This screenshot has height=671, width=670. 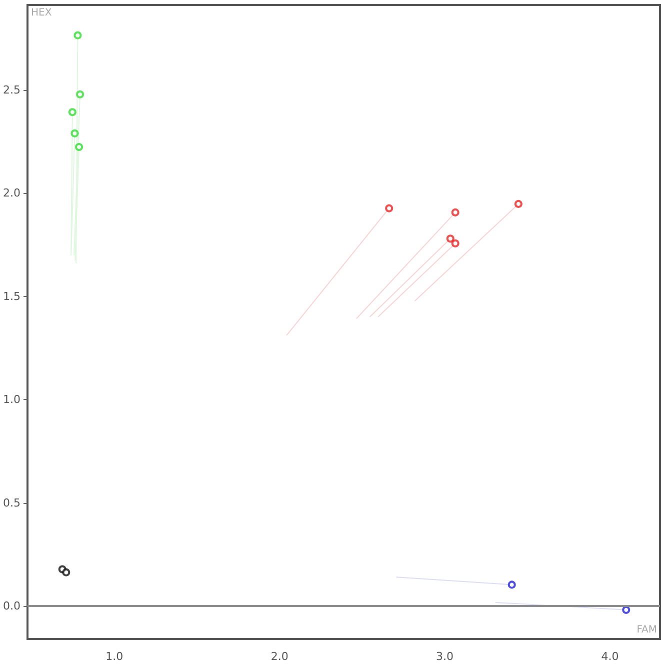 What do you see at coordinates (11, 90) in the screenshot?
I see `y-tick-label: 2.5` at bounding box center [11, 90].